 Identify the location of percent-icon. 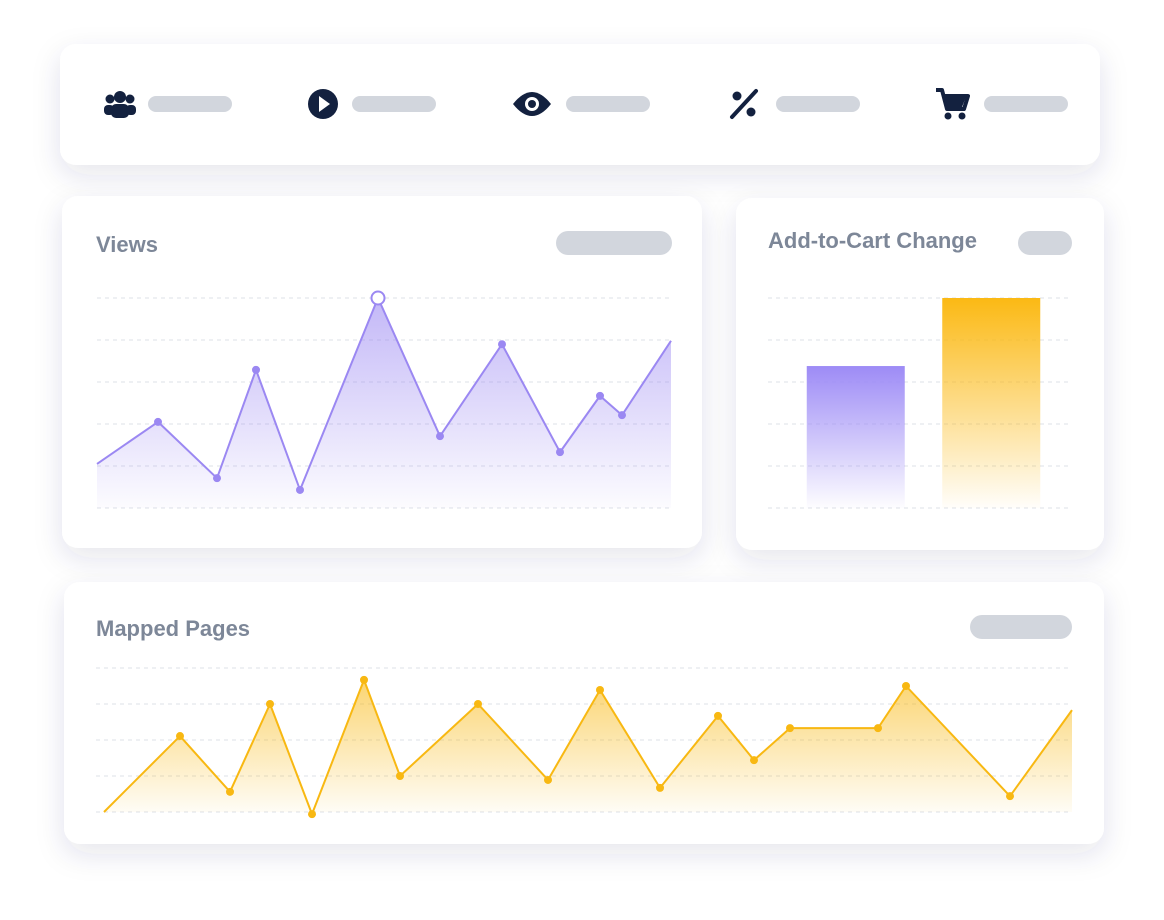
(744, 104).